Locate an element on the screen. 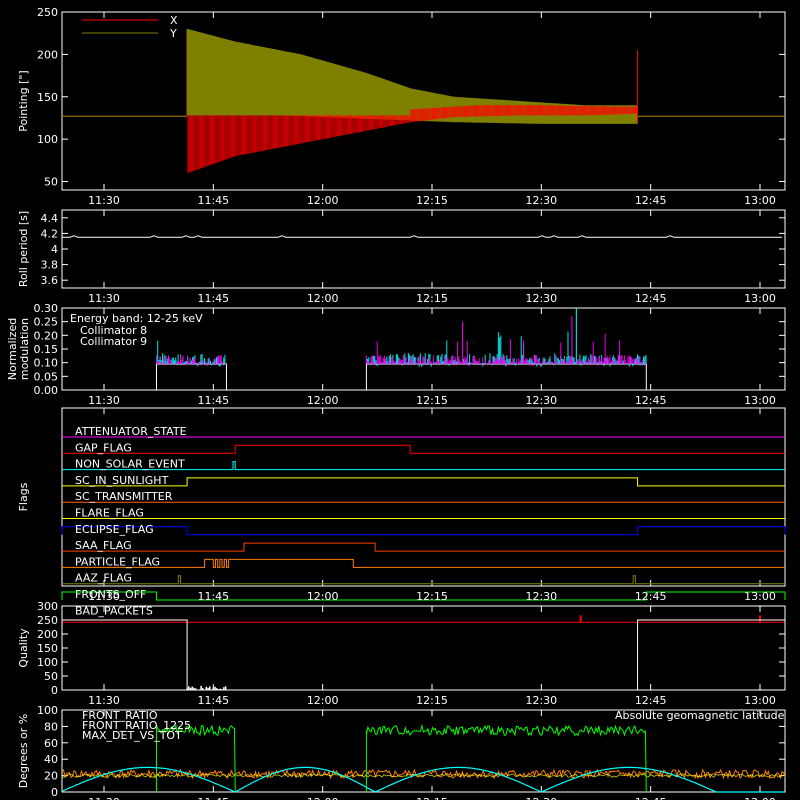 The image size is (800, 800). quality-segment is located at coordinates (125, 654).